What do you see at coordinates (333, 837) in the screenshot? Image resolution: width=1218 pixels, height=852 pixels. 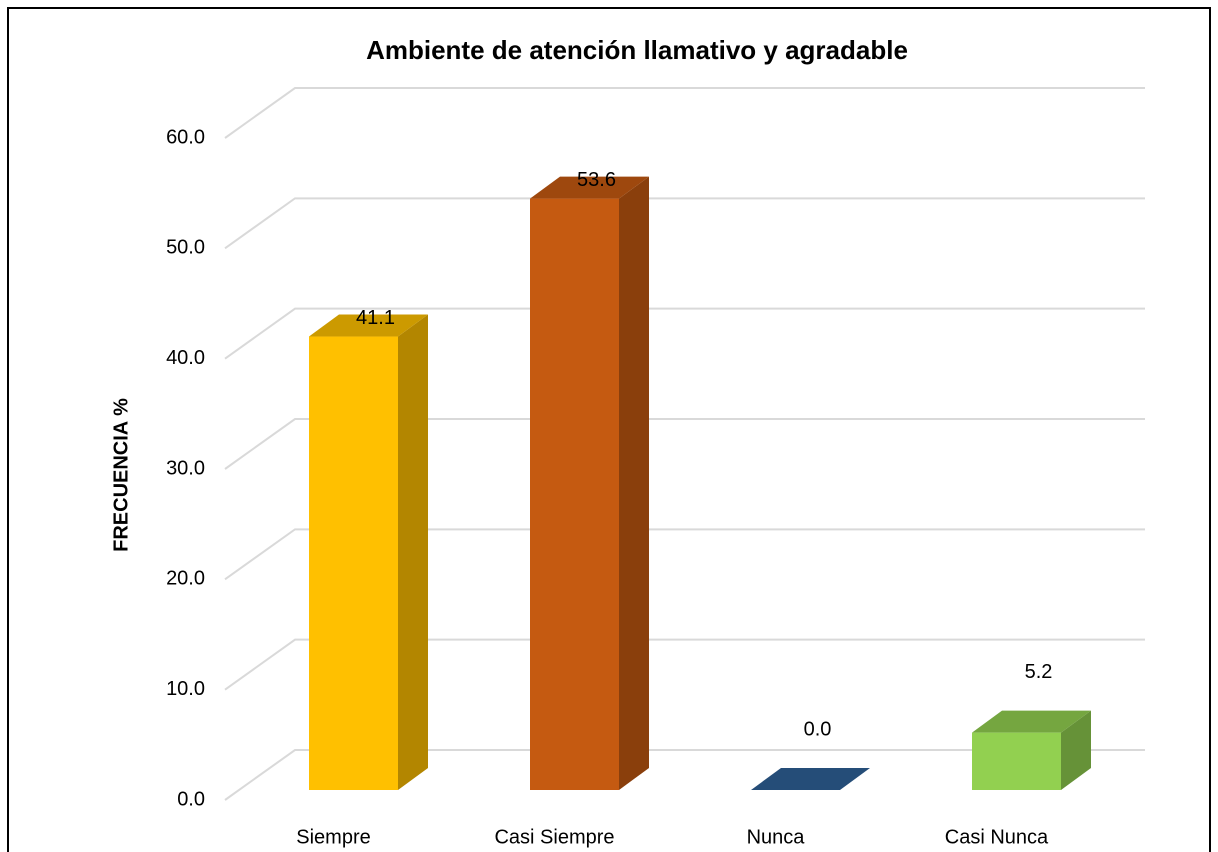 I see `x-tick-label: Siempre` at bounding box center [333, 837].